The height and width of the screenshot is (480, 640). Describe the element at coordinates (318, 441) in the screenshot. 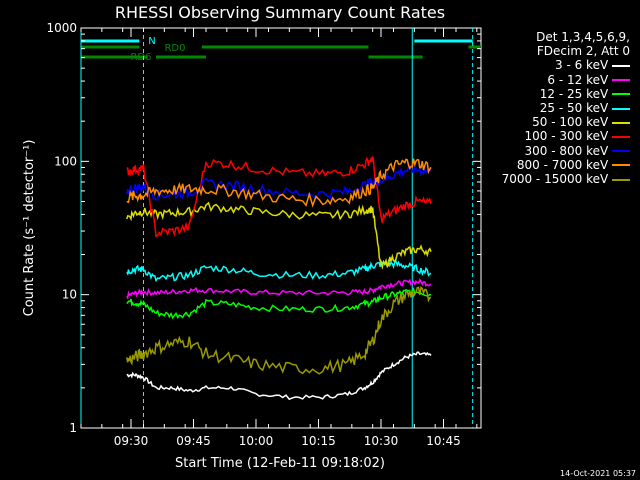

I see `x-tick-label: 10:15` at that location.